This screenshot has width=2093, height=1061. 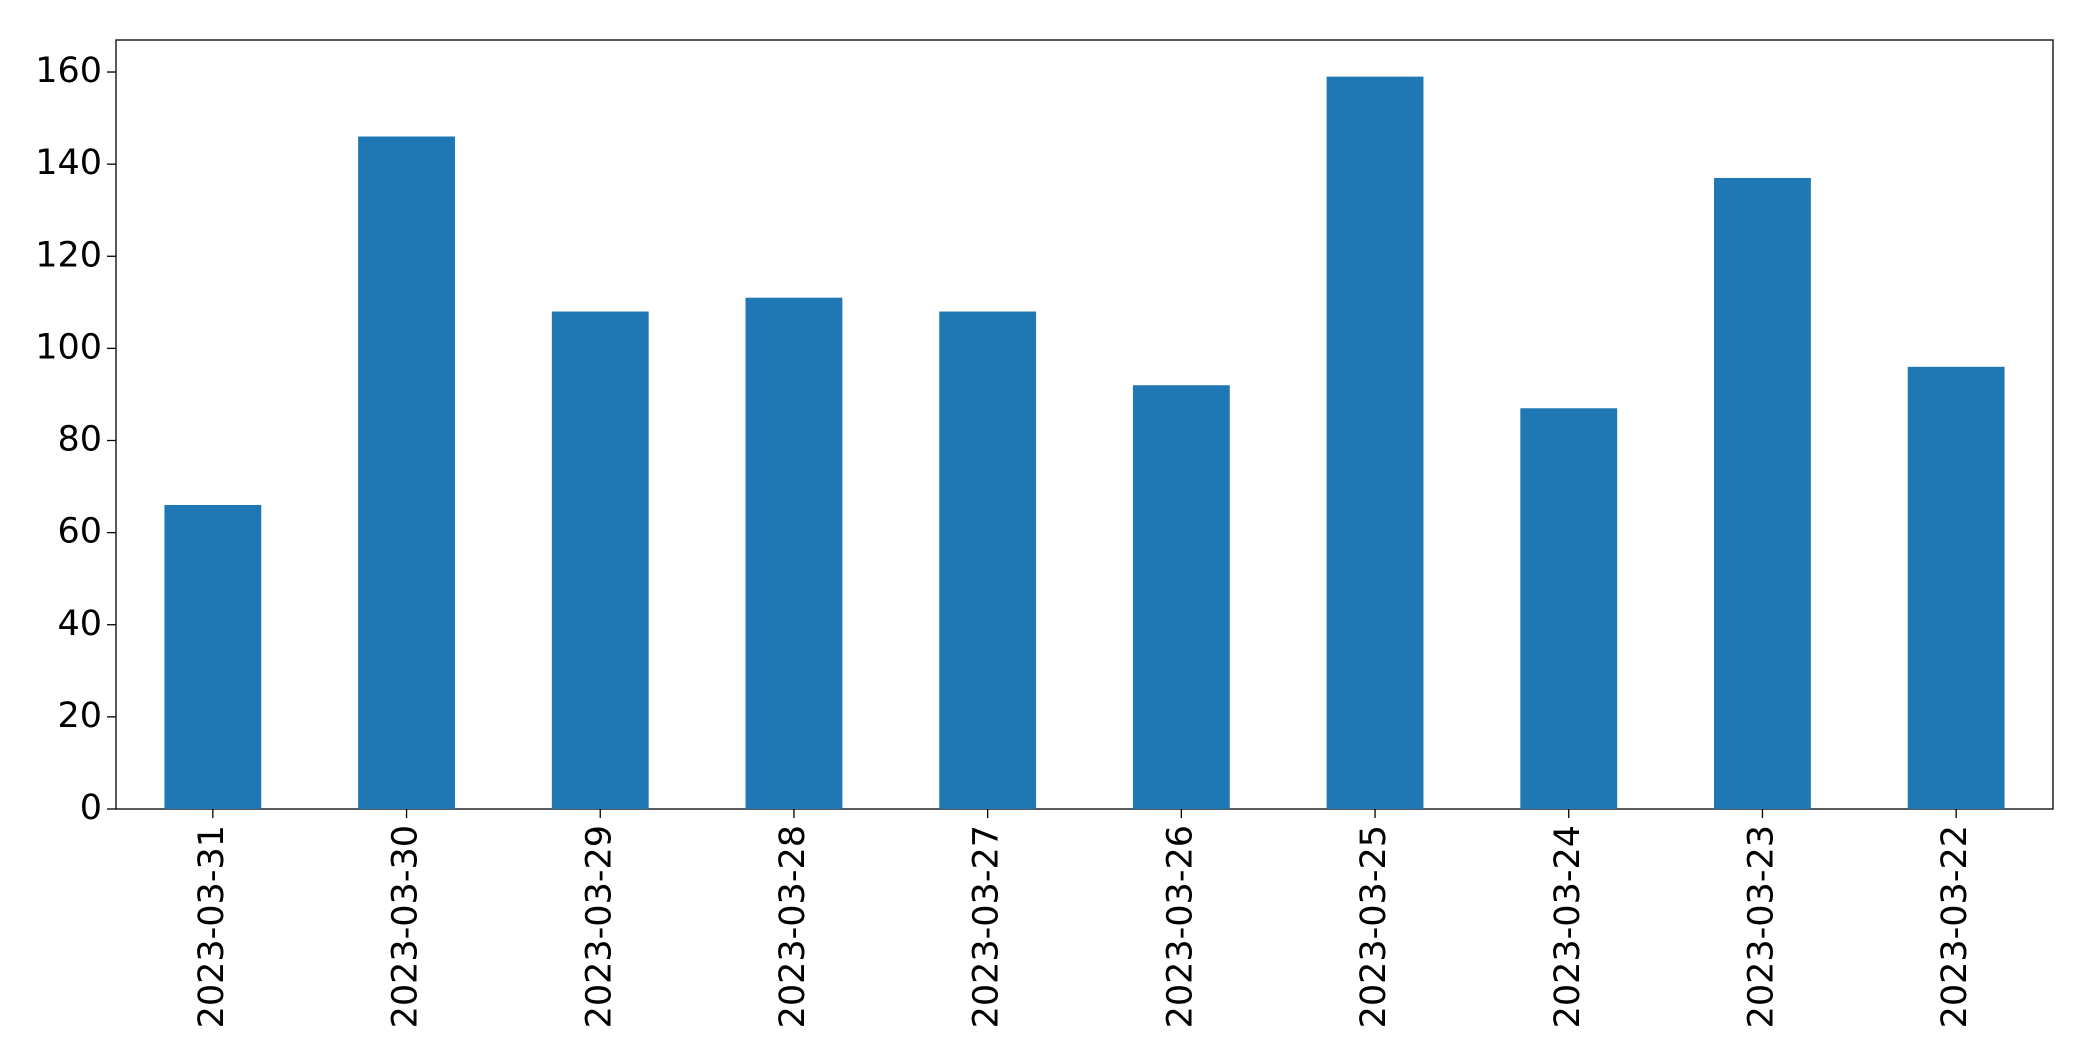 What do you see at coordinates (68, 71) in the screenshot?
I see `y-tick-label: 160` at bounding box center [68, 71].